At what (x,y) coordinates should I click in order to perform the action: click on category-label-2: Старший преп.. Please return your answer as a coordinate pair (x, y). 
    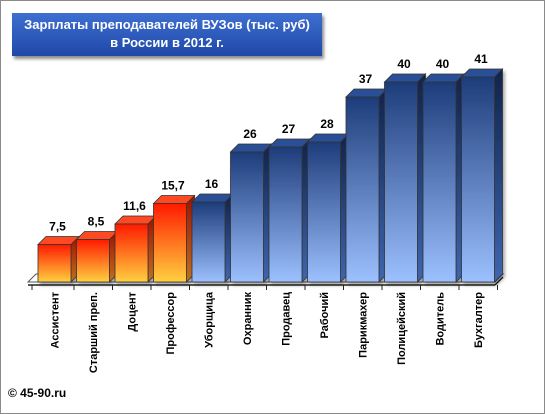
    Looking at the image, I should click on (94, 332).